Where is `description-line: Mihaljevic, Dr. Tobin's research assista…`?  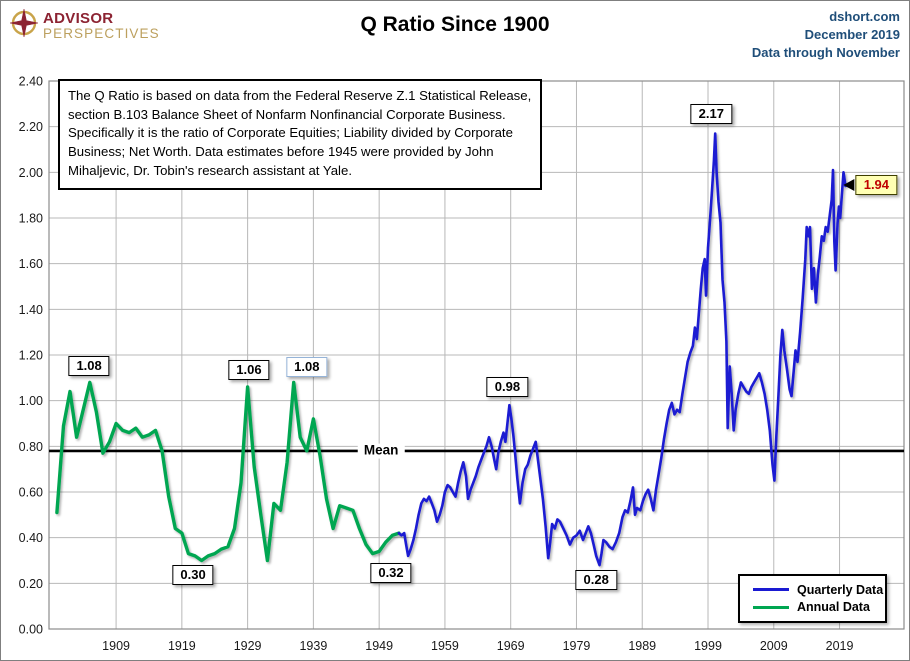
description-line: Mihaljevic, Dr. Tobin's research assista… is located at coordinates (210, 170).